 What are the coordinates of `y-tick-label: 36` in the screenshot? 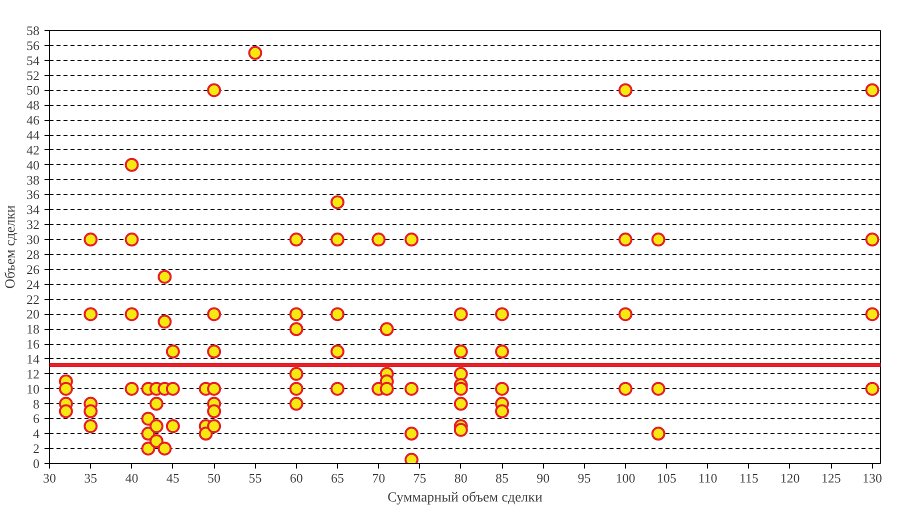 It's located at (33, 194).